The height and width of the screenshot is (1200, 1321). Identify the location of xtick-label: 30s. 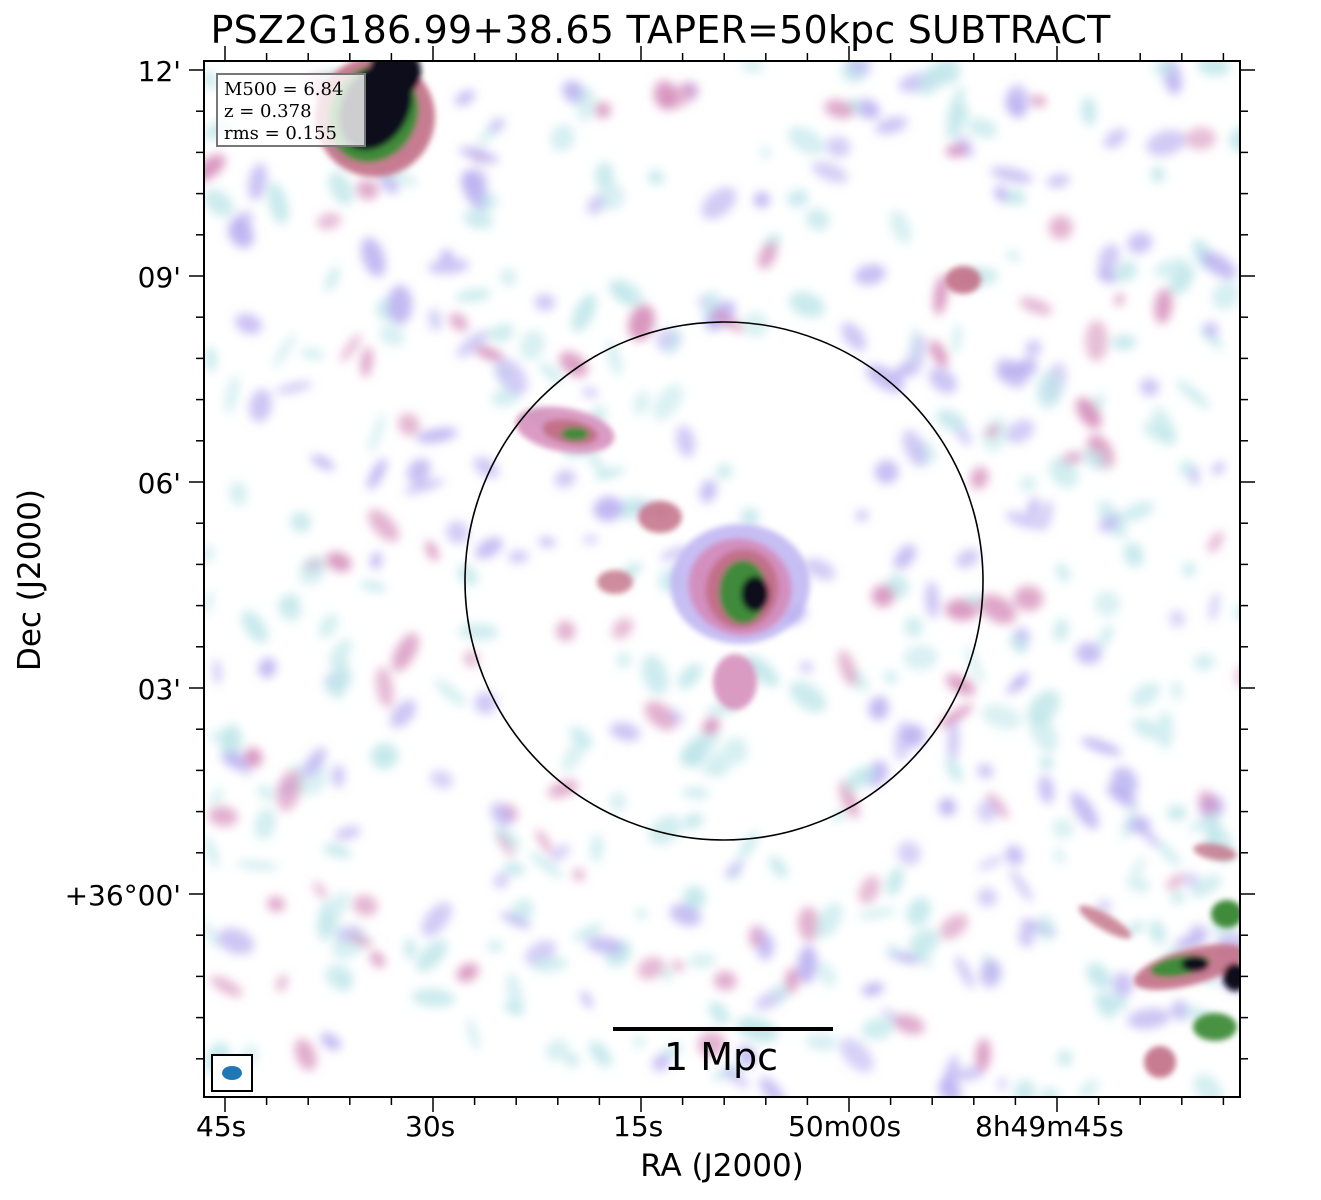
(430, 1126).